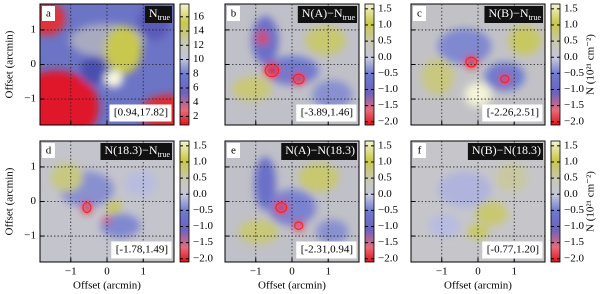  Describe the element at coordinates (514, 14) in the screenshot. I see `panel-title: N(B)−Ntrue` at that location.